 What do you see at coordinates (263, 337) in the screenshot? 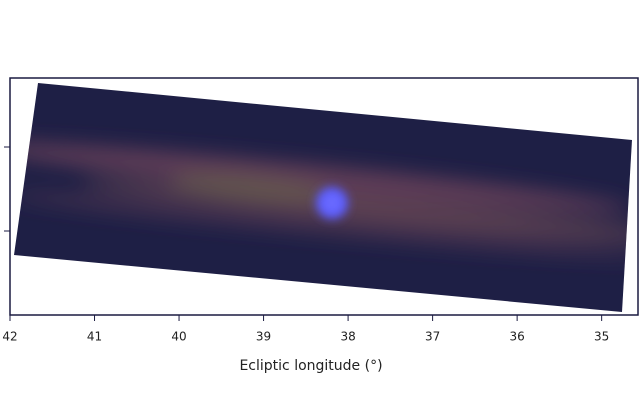
I see `x-tick-label: 39` at bounding box center [263, 337].